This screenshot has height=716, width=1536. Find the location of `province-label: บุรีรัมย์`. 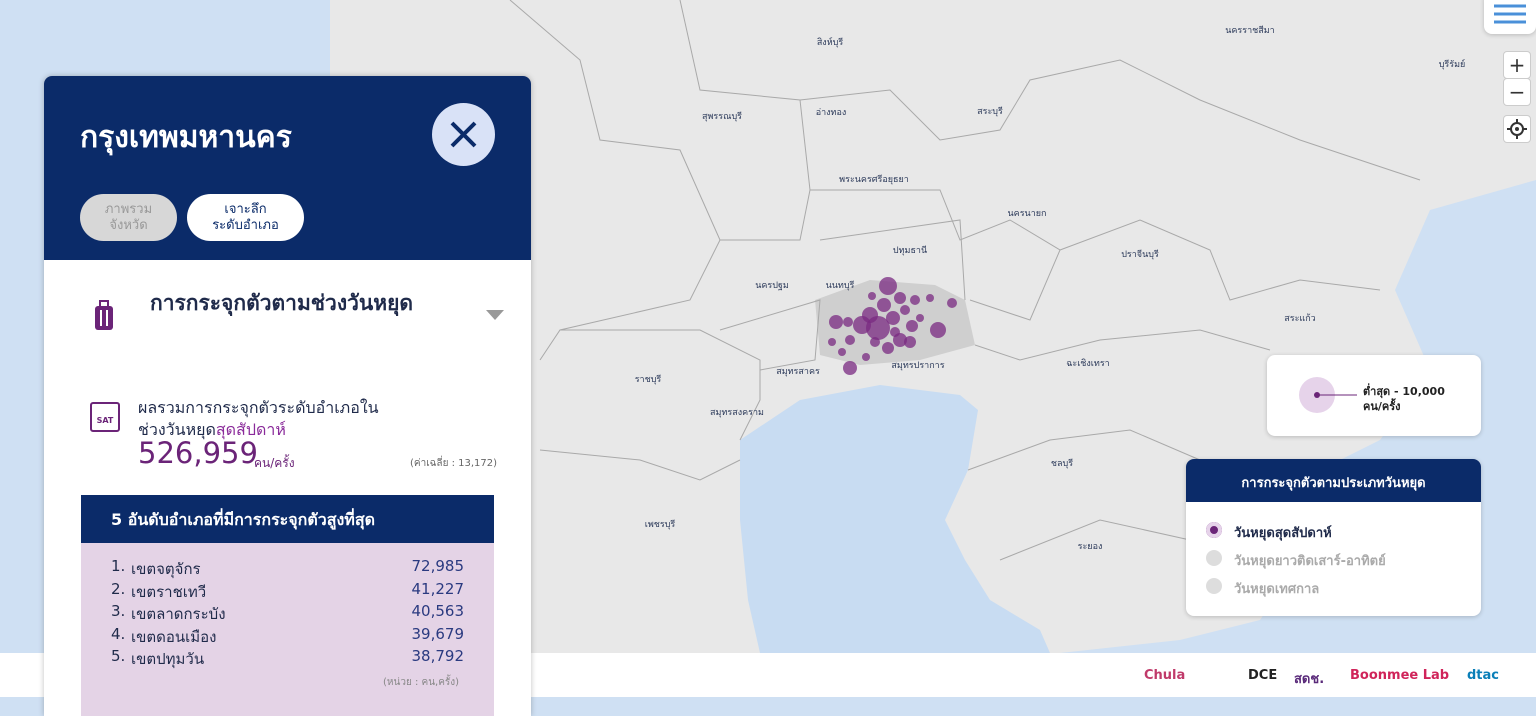

province-label: บุรีรัมย์ is located at coordinates (1452, 64).